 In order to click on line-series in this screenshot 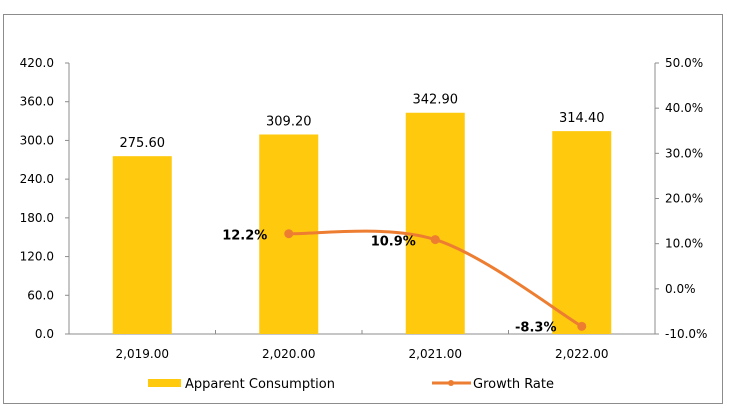, I will do `click(435, 280)`.